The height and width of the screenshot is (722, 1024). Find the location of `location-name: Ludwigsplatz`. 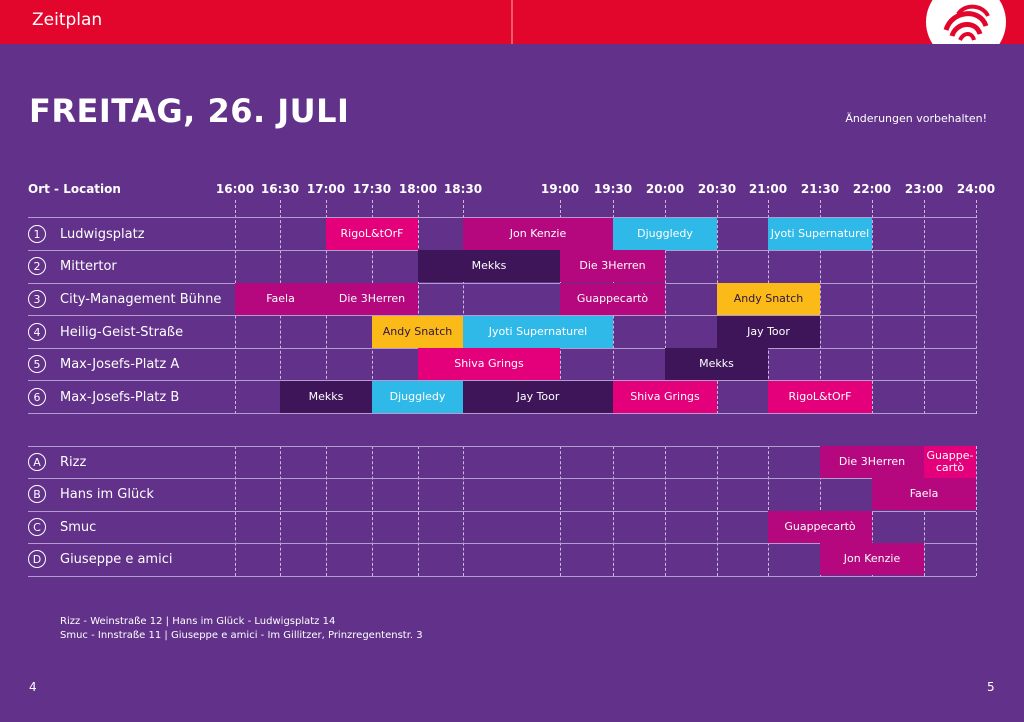

location-name: Ludwigsplatz is located at coordinates (102, 234).